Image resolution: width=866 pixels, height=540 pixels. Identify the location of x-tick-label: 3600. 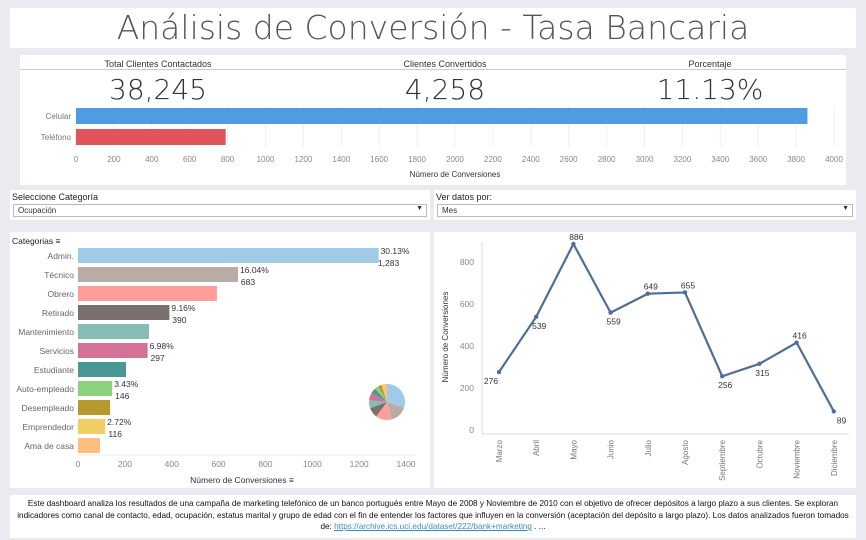
(758, 159).